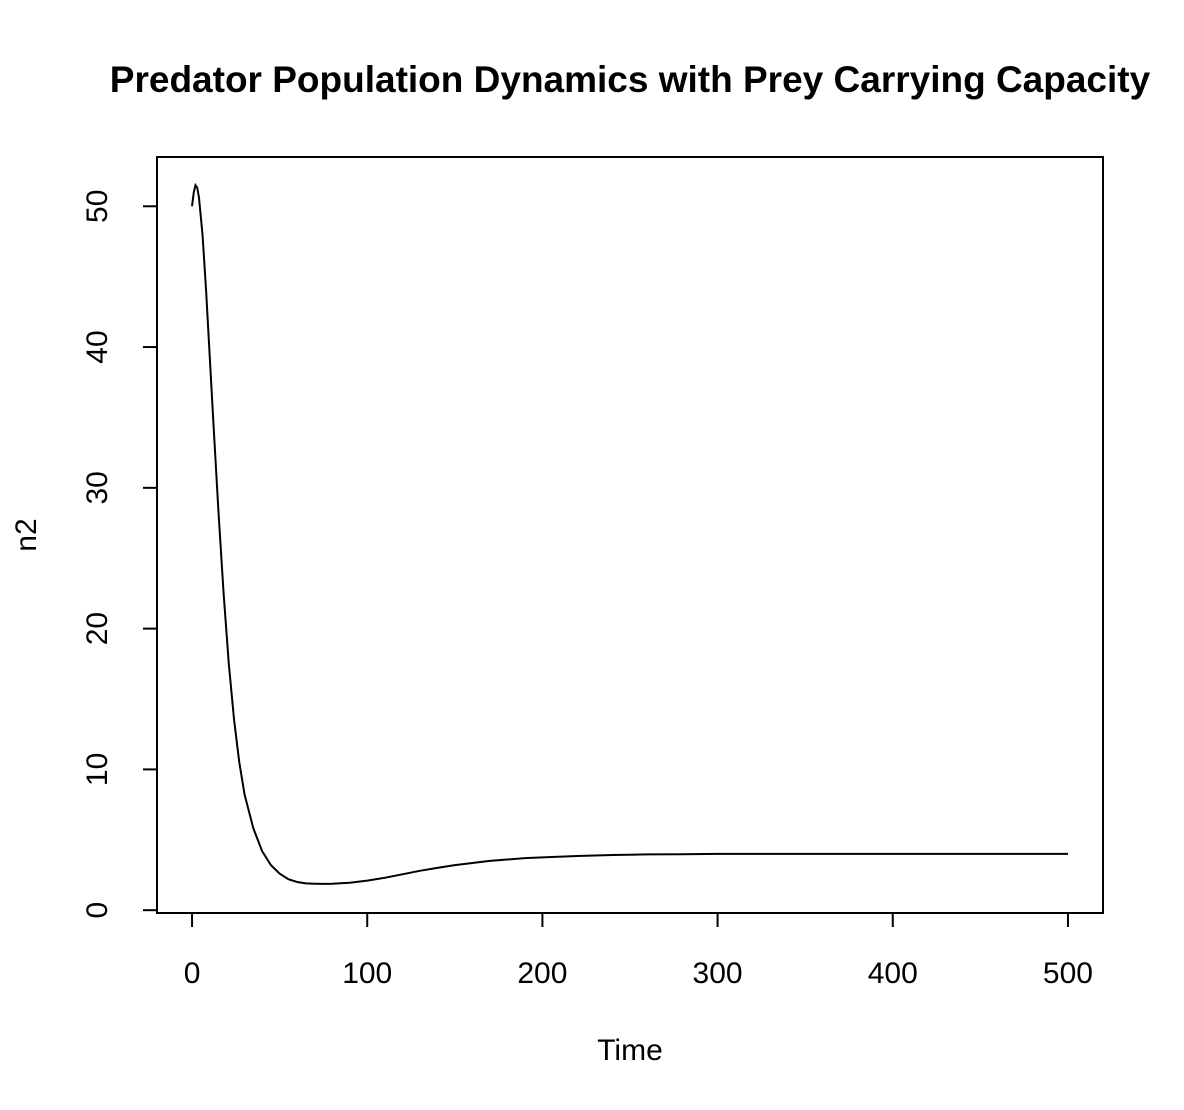  What do you see at coordinates (1068, 973) in the screenshot?
I see `x-tick-label: 500` at bounding box center [1068, 973].